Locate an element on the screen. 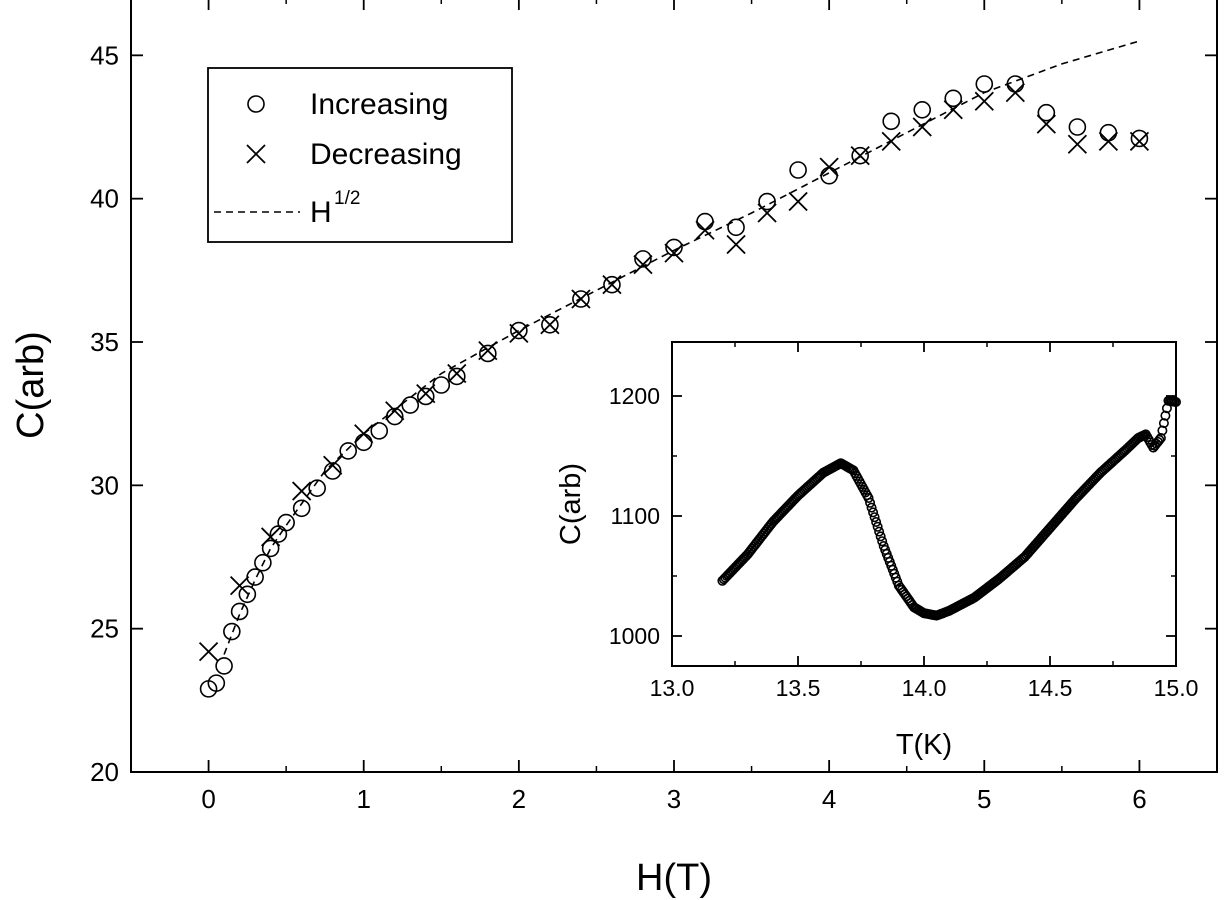 Image resolution: width=1225 pixels, height=900 pixels. legend-decreasing-marker-stroke-b is located at coordinates (256, 154).